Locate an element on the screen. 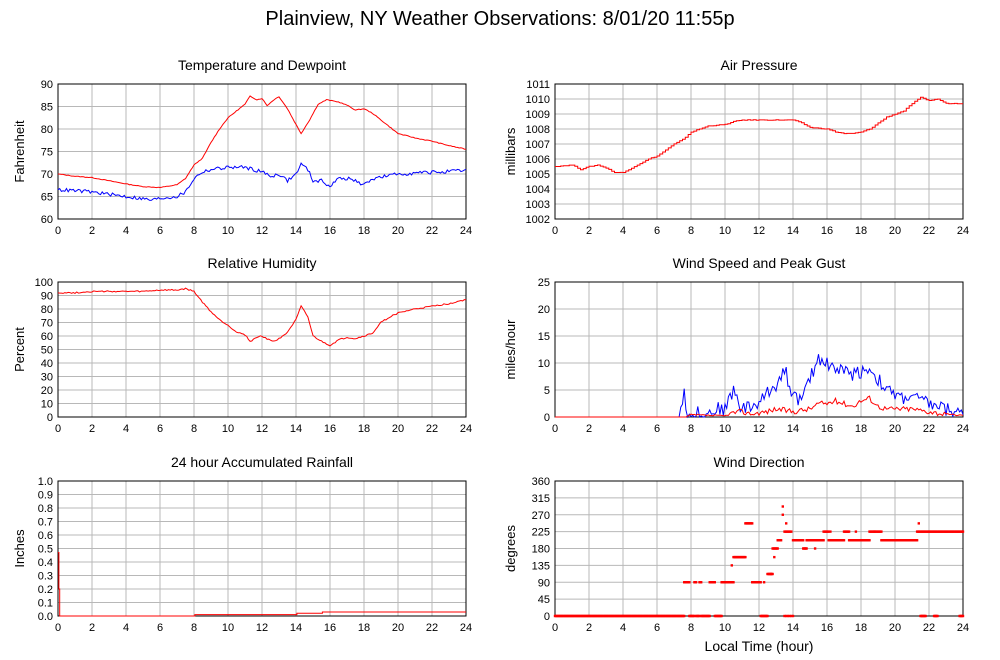 This screenshot has width=1000, height=660. y-tick-label: 0.6 is located at coordinates (45, 536).